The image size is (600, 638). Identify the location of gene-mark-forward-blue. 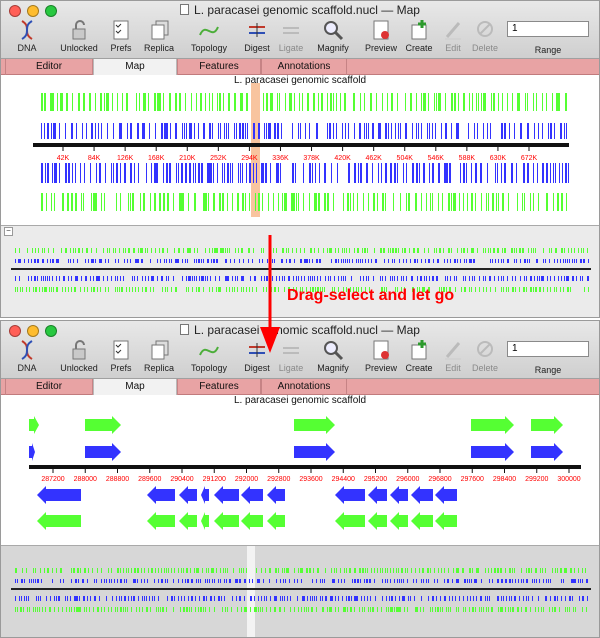
(456, 131).